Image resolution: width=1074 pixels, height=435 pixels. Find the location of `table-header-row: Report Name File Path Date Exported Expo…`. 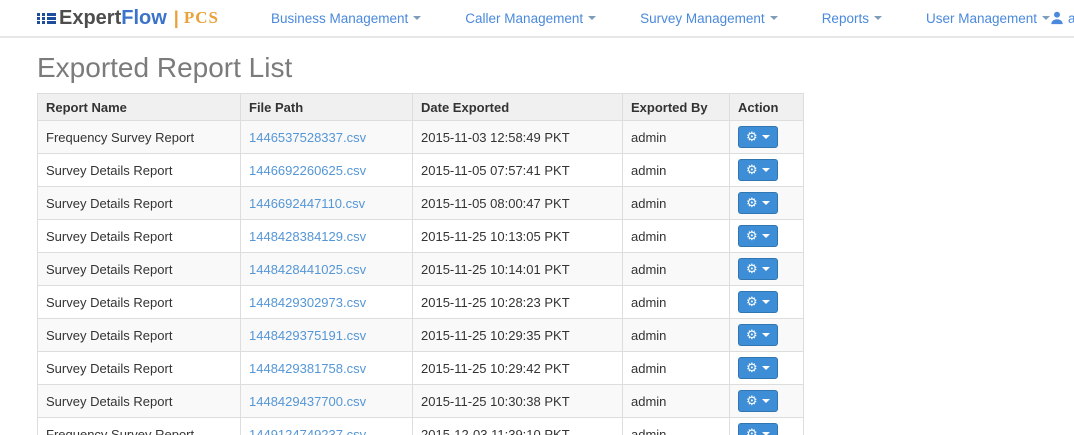

table-header-row: Report Name File Path Date Exported Expo… is located at coordinates (420, 107).